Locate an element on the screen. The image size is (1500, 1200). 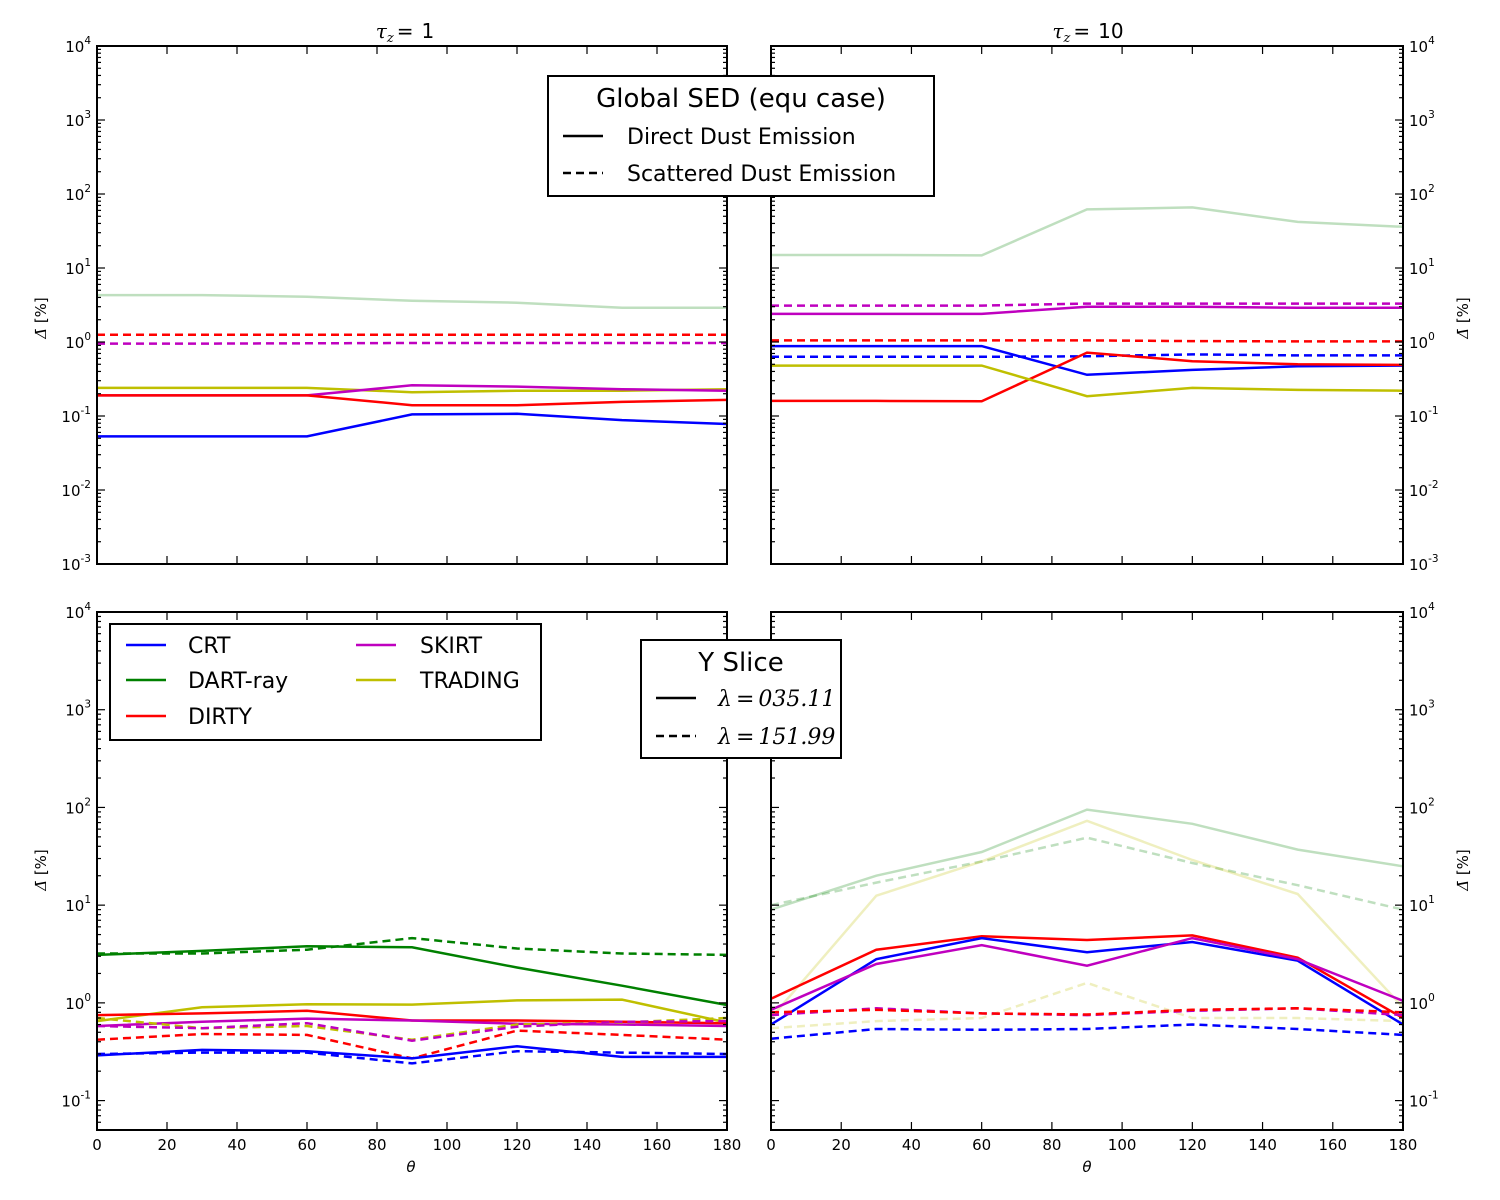
legend-label: Scattered Dust Emission is located at coordinates (761, 174).